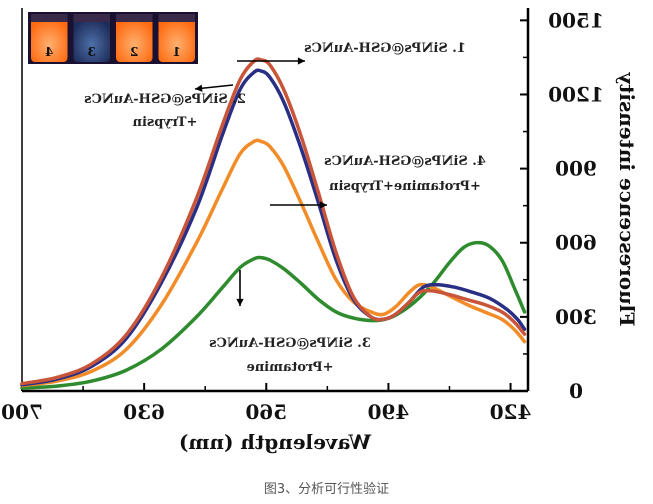 This screenshot has width=653, height=504. I want to click on x-axis-title-group: Wavelength (nm), so click(275, 442).